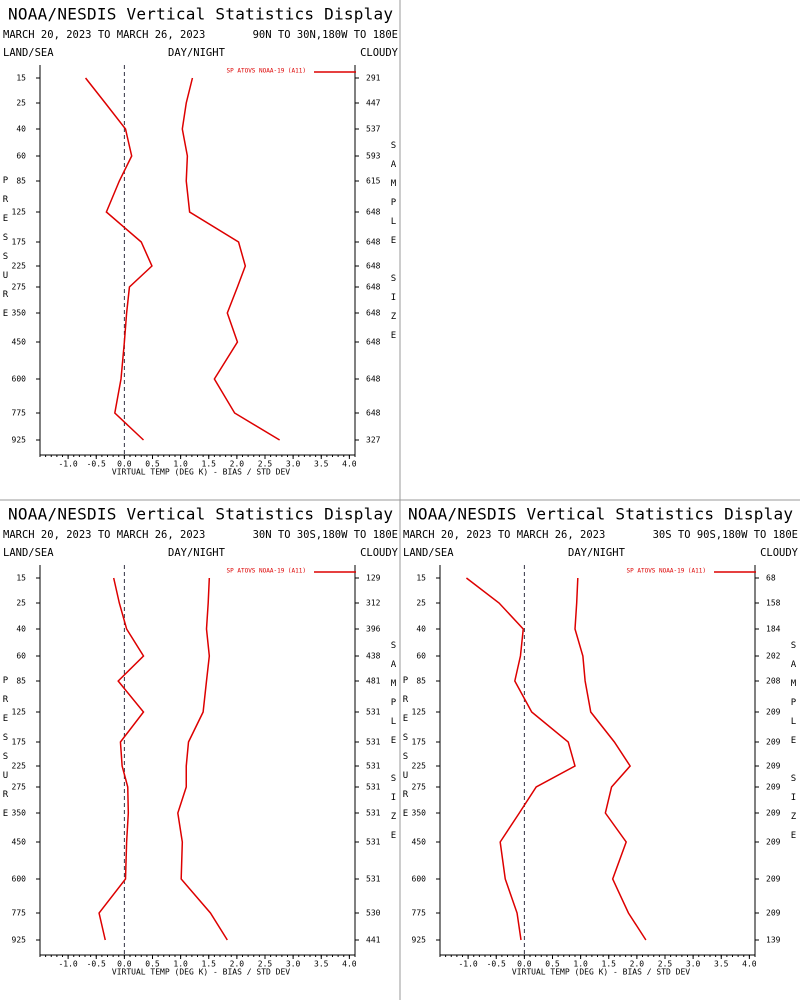 This screenshot has height=1000, width=800. Describe the element at coordinates (373, 129) in the screenshot. I see `sample-size-label: 537` at that location.